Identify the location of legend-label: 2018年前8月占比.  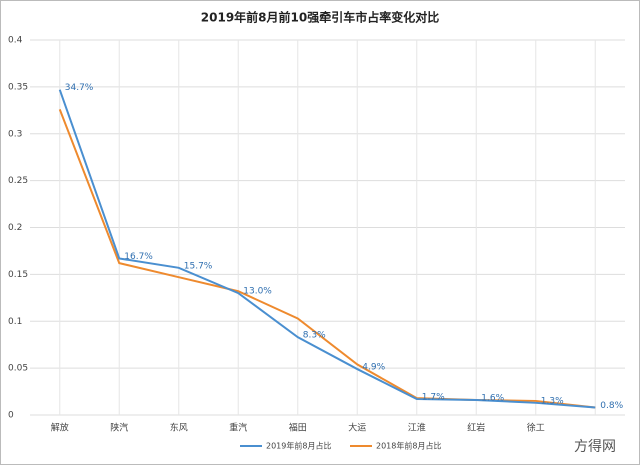
(408, 446).